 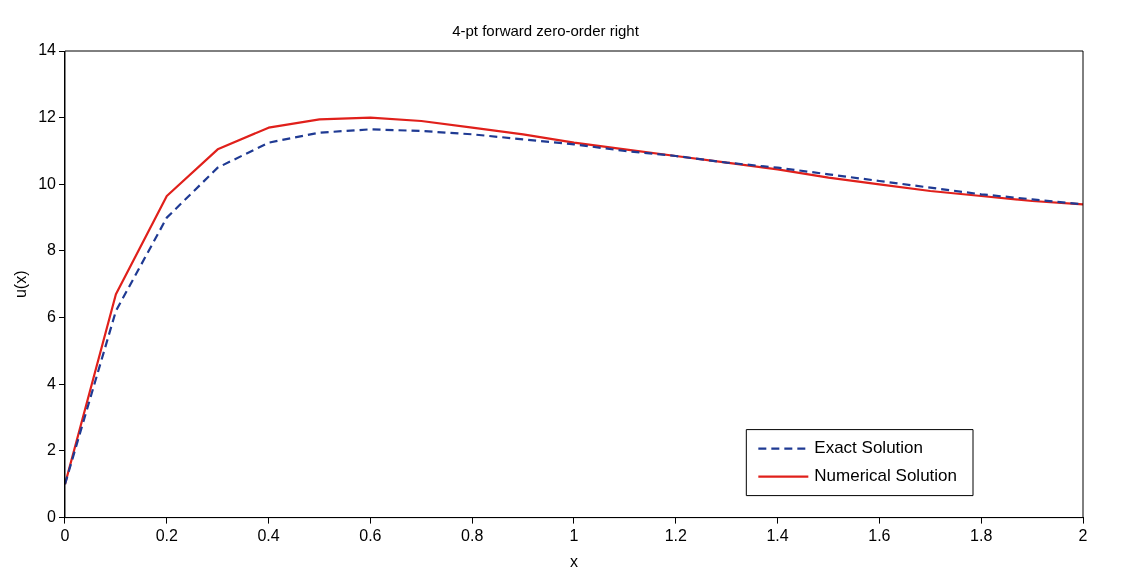 What do you see at coordinates (52, 383) in the screenshot?
I see `y-tick-label: 4` at bounding box center [52, 383].